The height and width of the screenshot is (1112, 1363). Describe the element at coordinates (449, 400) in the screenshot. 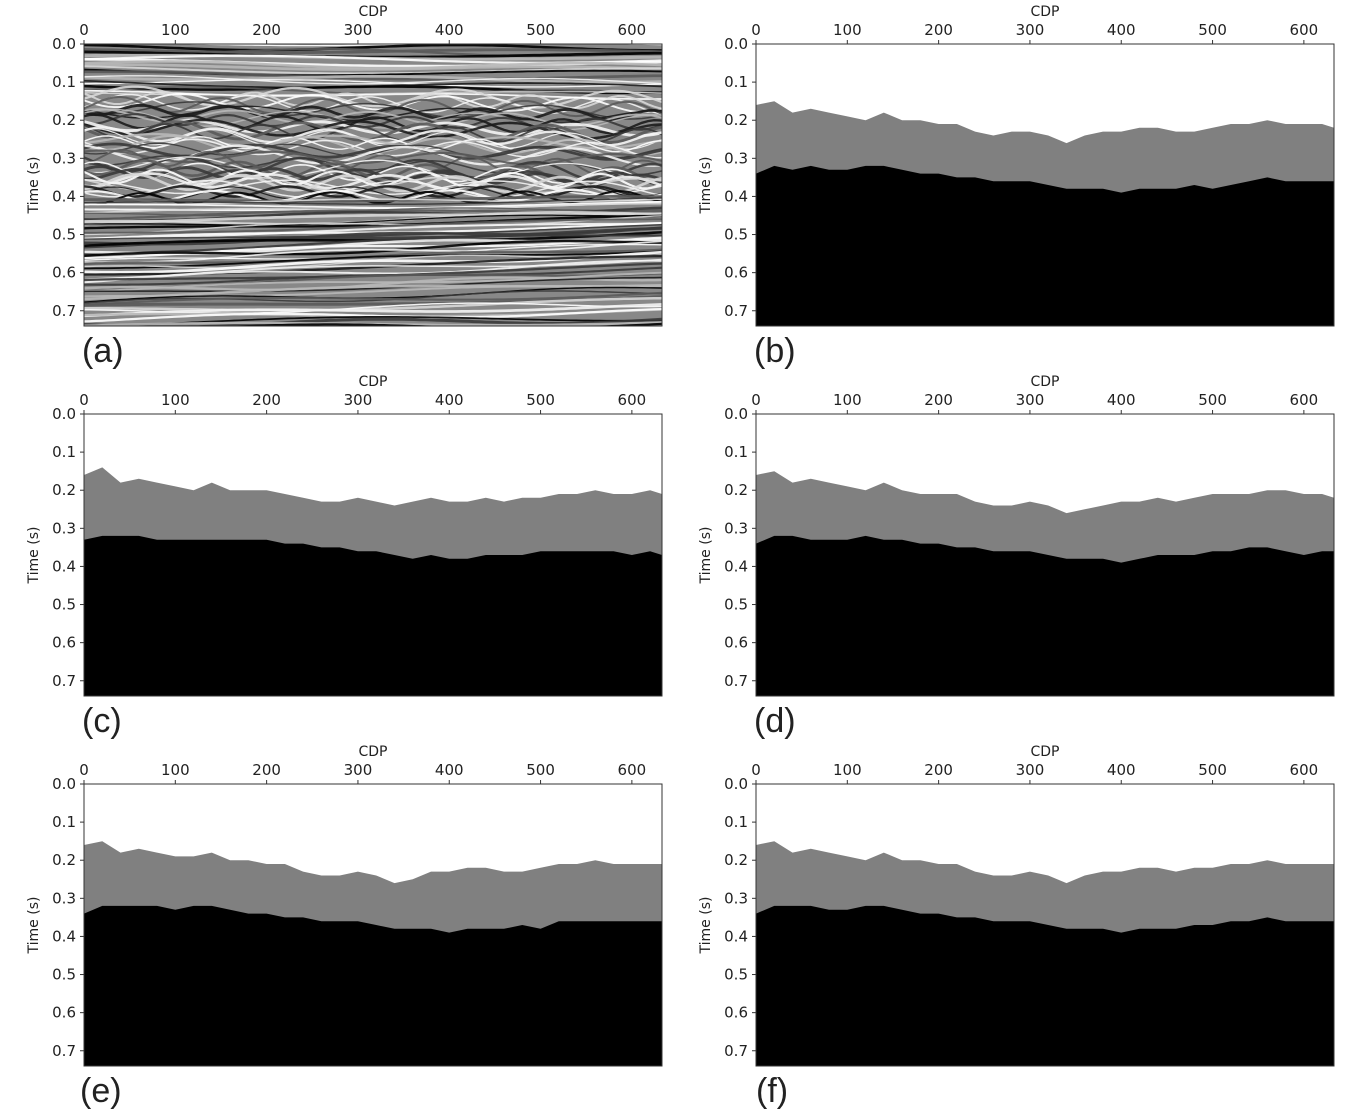

I see `x-tick-label: 400` at that location.